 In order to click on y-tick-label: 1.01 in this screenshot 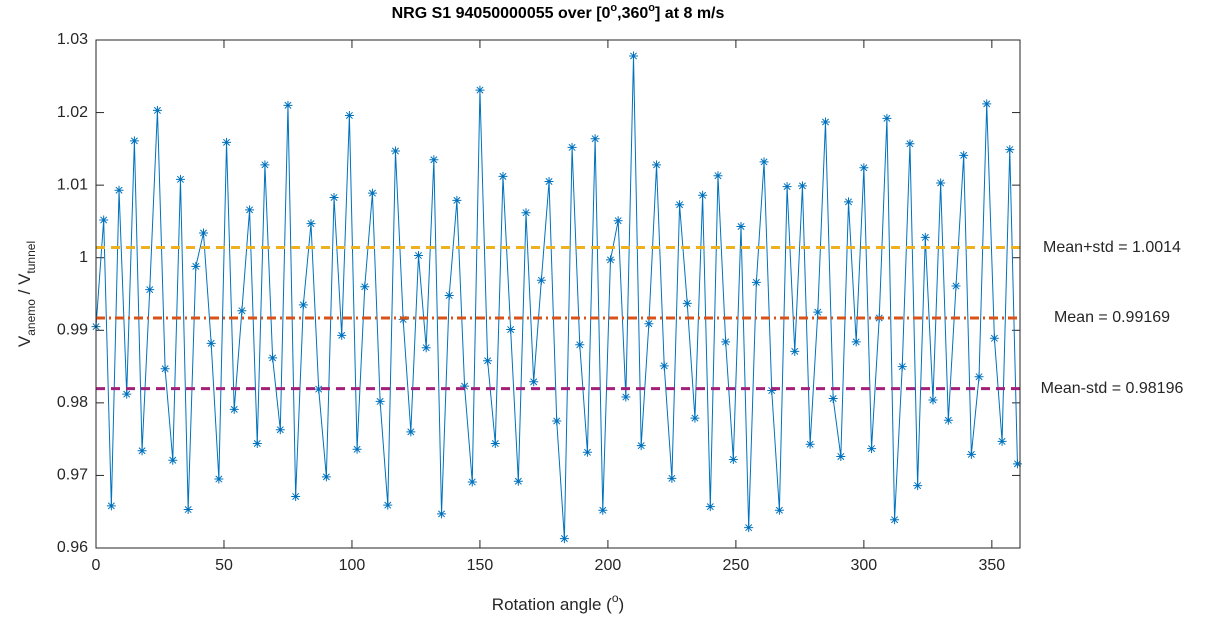, I will do `click(72, 184)`.